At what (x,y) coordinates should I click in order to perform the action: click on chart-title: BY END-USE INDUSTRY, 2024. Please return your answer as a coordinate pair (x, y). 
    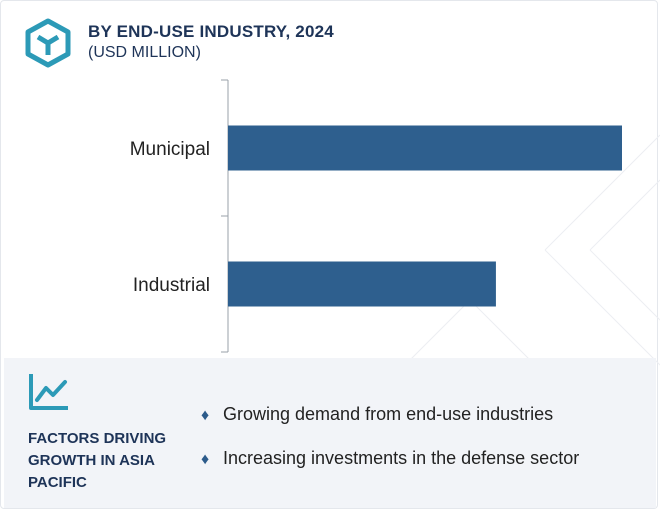
    Looking at the image, I should click on (211, 31).